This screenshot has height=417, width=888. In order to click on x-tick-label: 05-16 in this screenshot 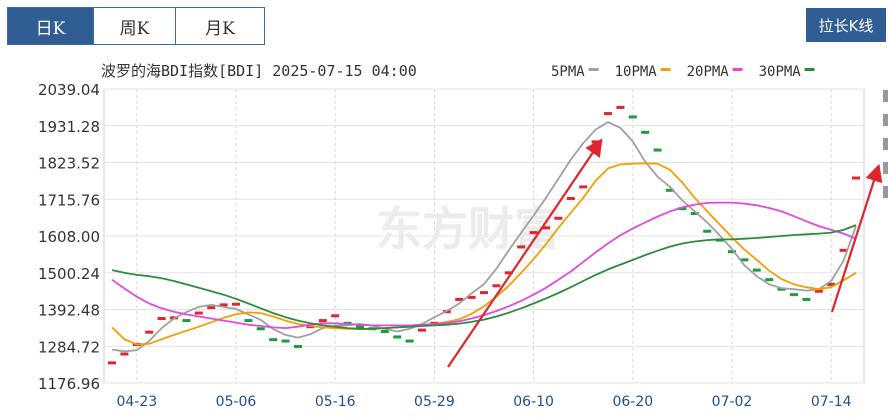, I will do `click(335, 402)`.